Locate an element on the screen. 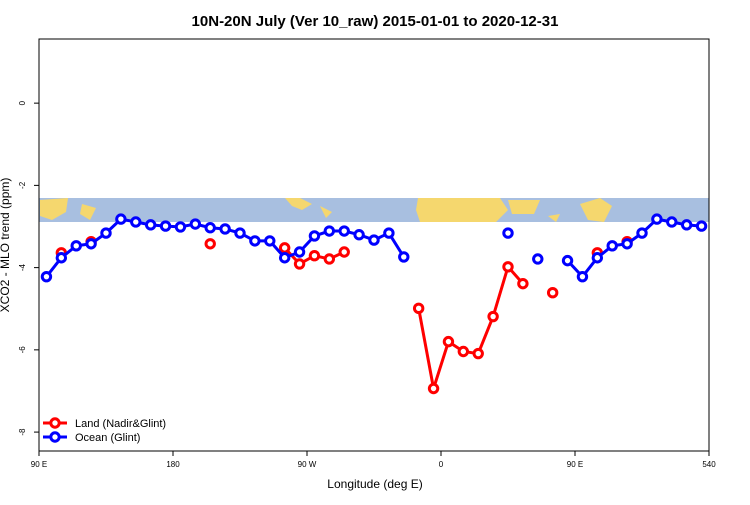  y-tick-label: -8 is located at coordinates (22, 432).